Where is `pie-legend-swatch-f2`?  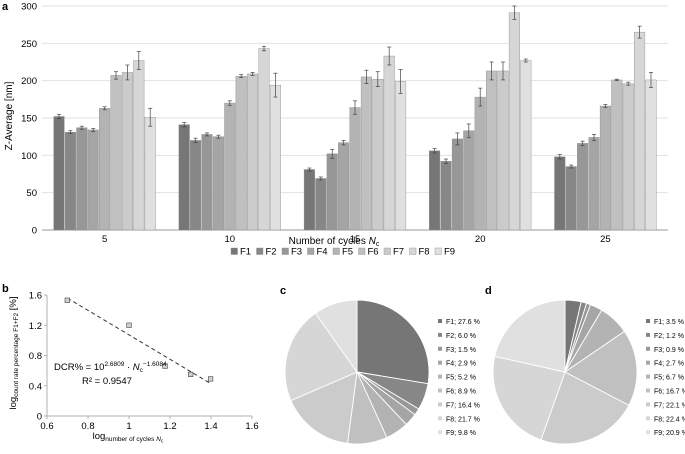 pie-legend-swatch-f2 is located at coordinates (440, 334).